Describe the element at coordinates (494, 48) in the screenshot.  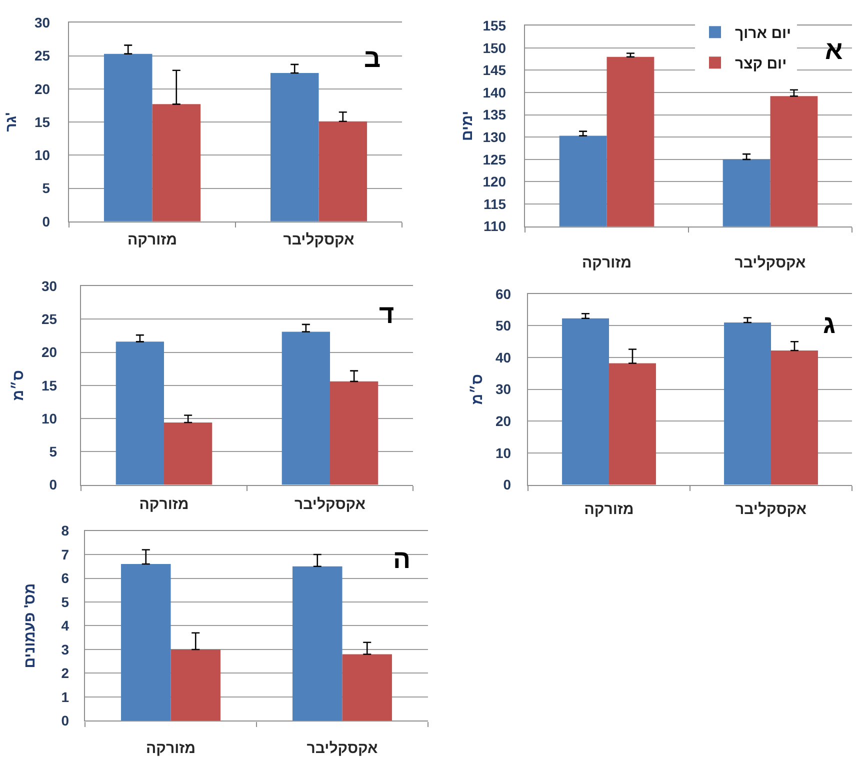
I see `y-tick-label: 150` at that location.